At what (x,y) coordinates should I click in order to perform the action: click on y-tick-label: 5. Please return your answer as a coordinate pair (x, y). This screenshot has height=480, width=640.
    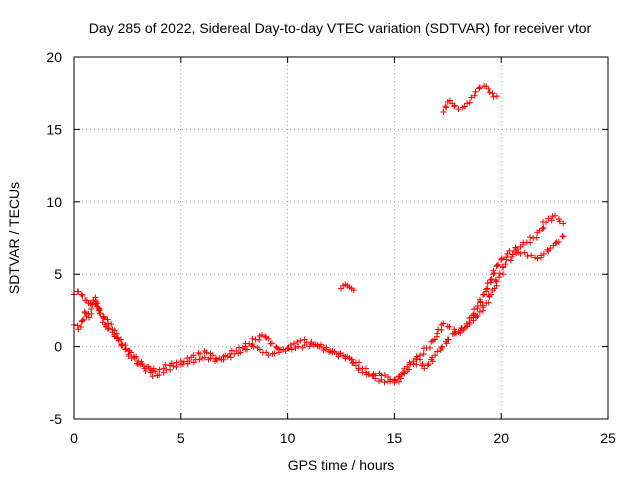
    Looking at the image, I should click on (58, 274).